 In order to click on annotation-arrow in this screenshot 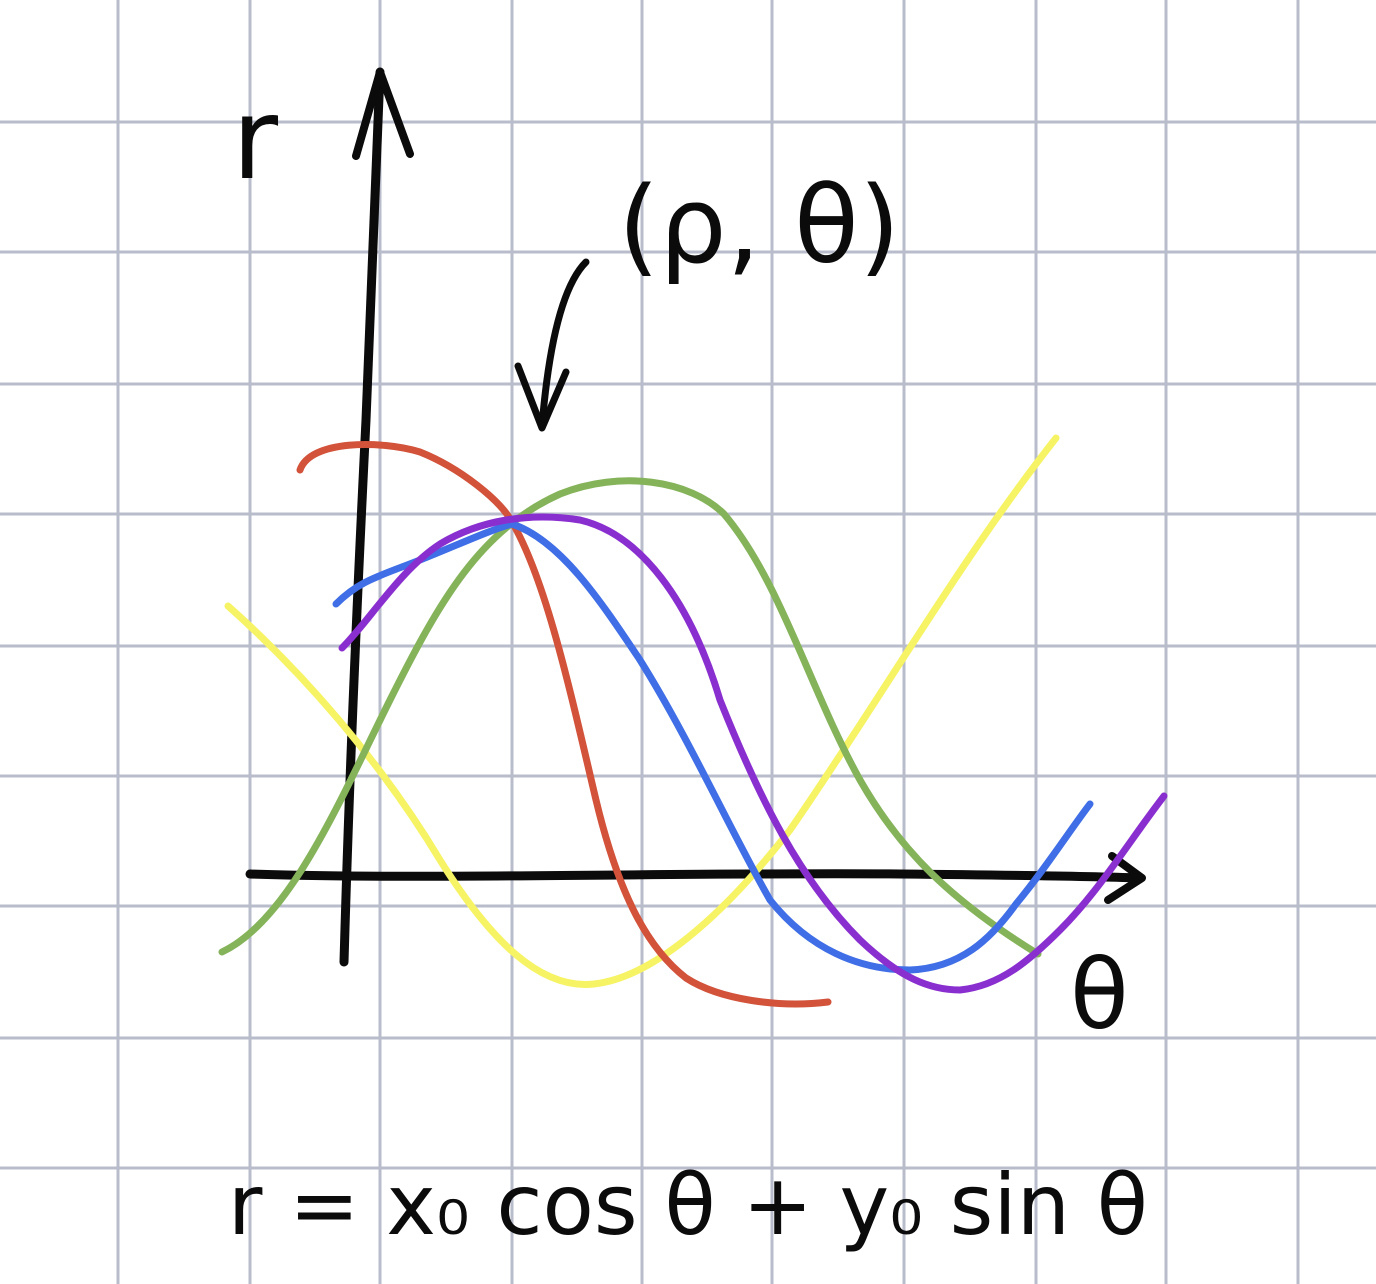, I will do `click(564, 344)`.